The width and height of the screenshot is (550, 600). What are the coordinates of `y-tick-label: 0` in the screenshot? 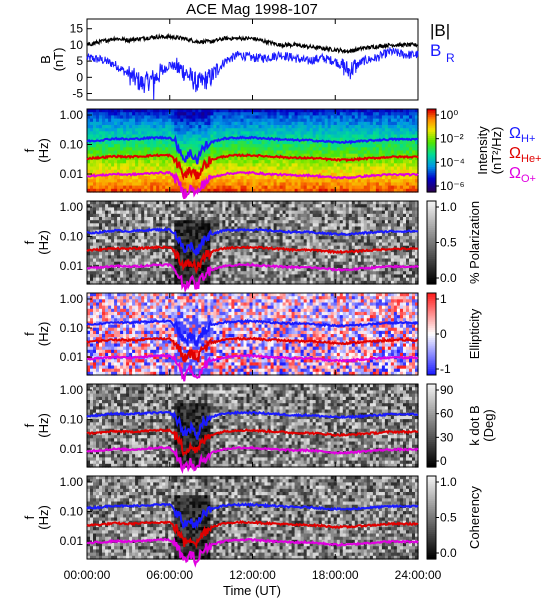 It's located at (79, 77).